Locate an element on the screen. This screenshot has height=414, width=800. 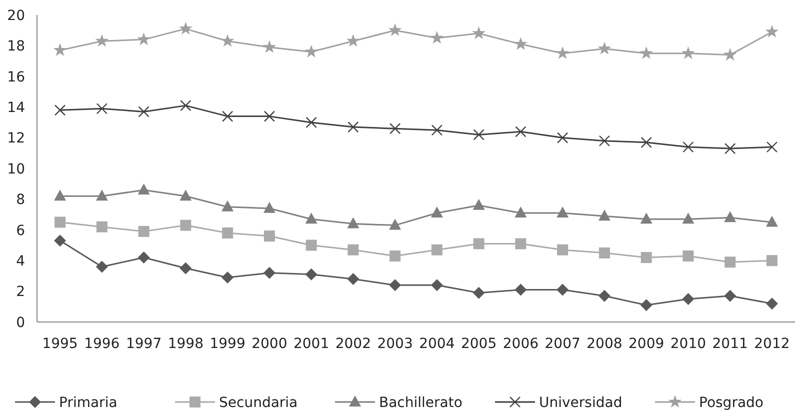
x-tick-label: 2000 is located at coordinates (270, 344).